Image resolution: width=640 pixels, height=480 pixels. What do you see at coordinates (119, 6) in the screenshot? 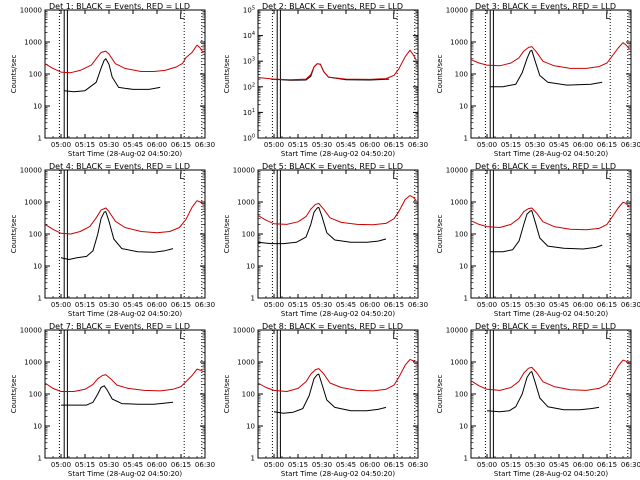
I see `panel-title: Det 1: BLACK = Events, RED = LLD` at bounding box center [119, 6].